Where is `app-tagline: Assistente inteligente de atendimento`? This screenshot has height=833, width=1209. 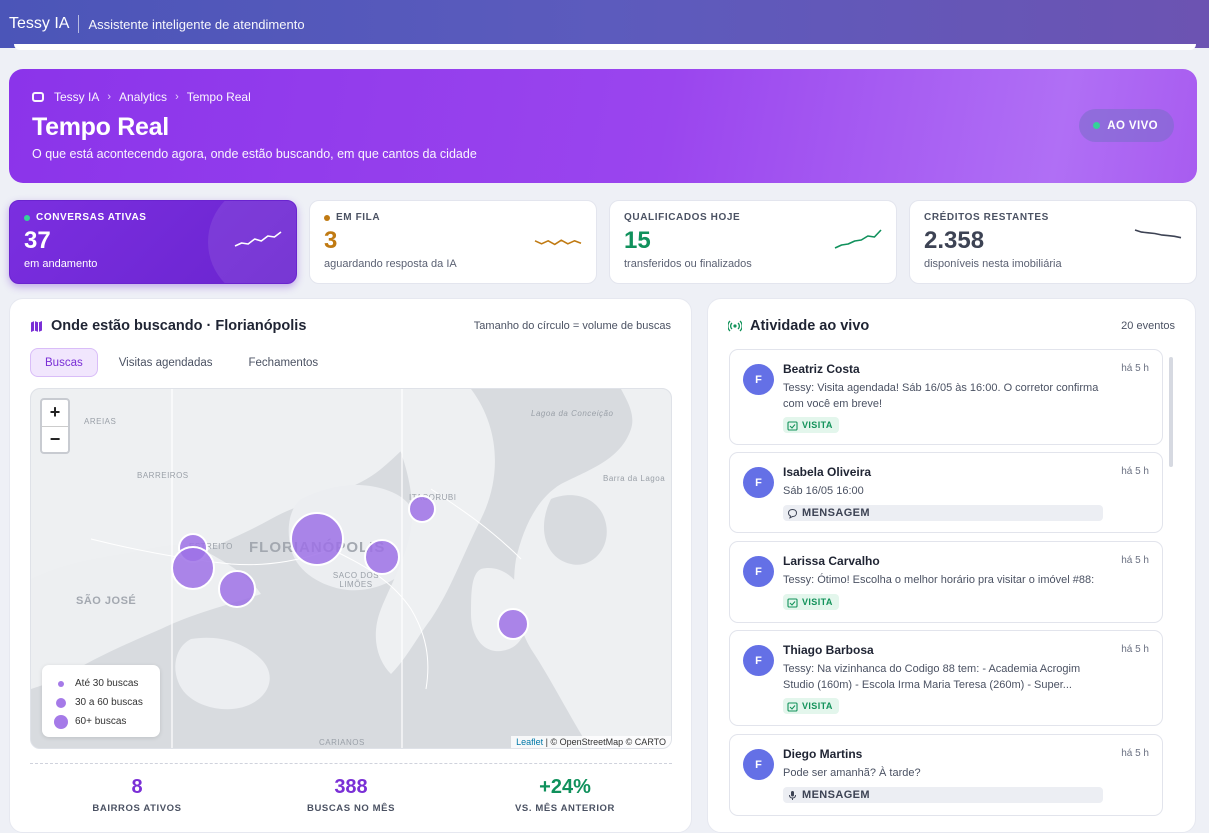 app-tagline: Assistente inteligente de atendimento is located at coordinates (196, 24).